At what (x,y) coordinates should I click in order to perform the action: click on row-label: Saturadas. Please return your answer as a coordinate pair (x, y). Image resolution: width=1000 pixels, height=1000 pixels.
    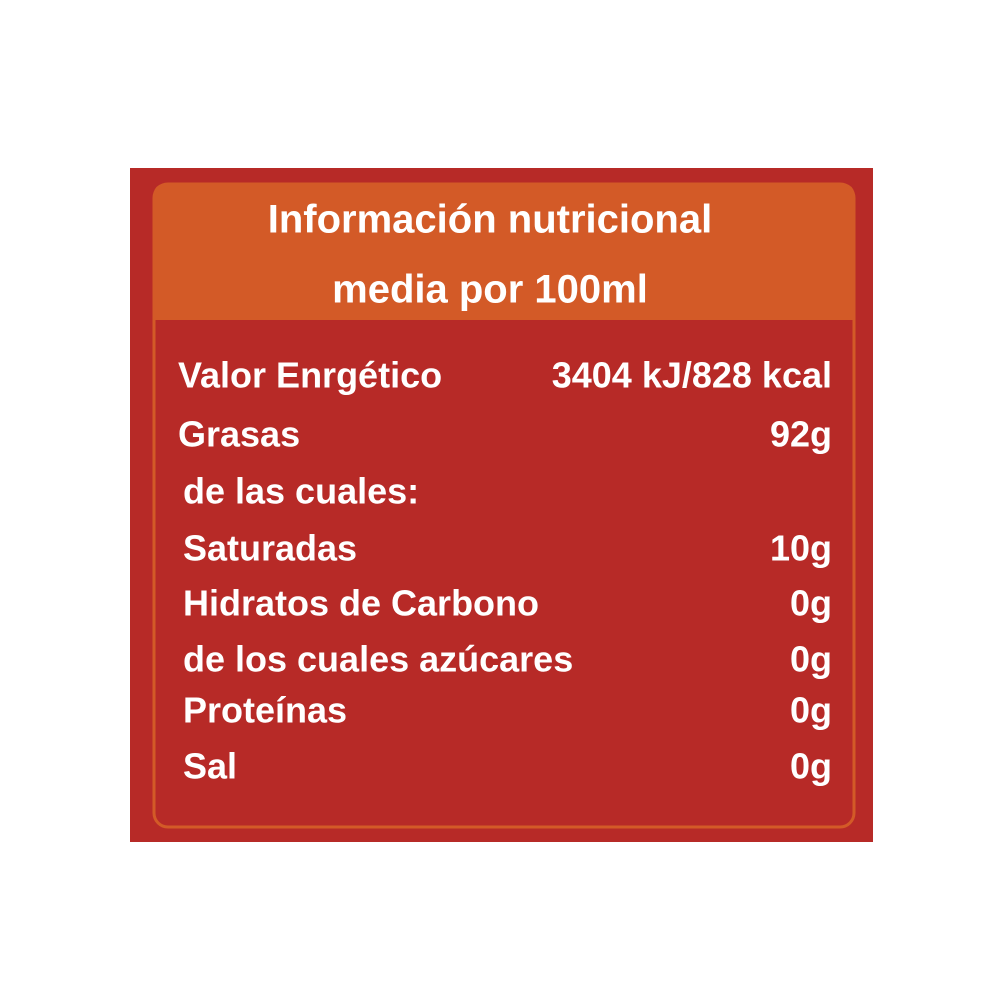
    Looking at the image, I should click on (270, 548).